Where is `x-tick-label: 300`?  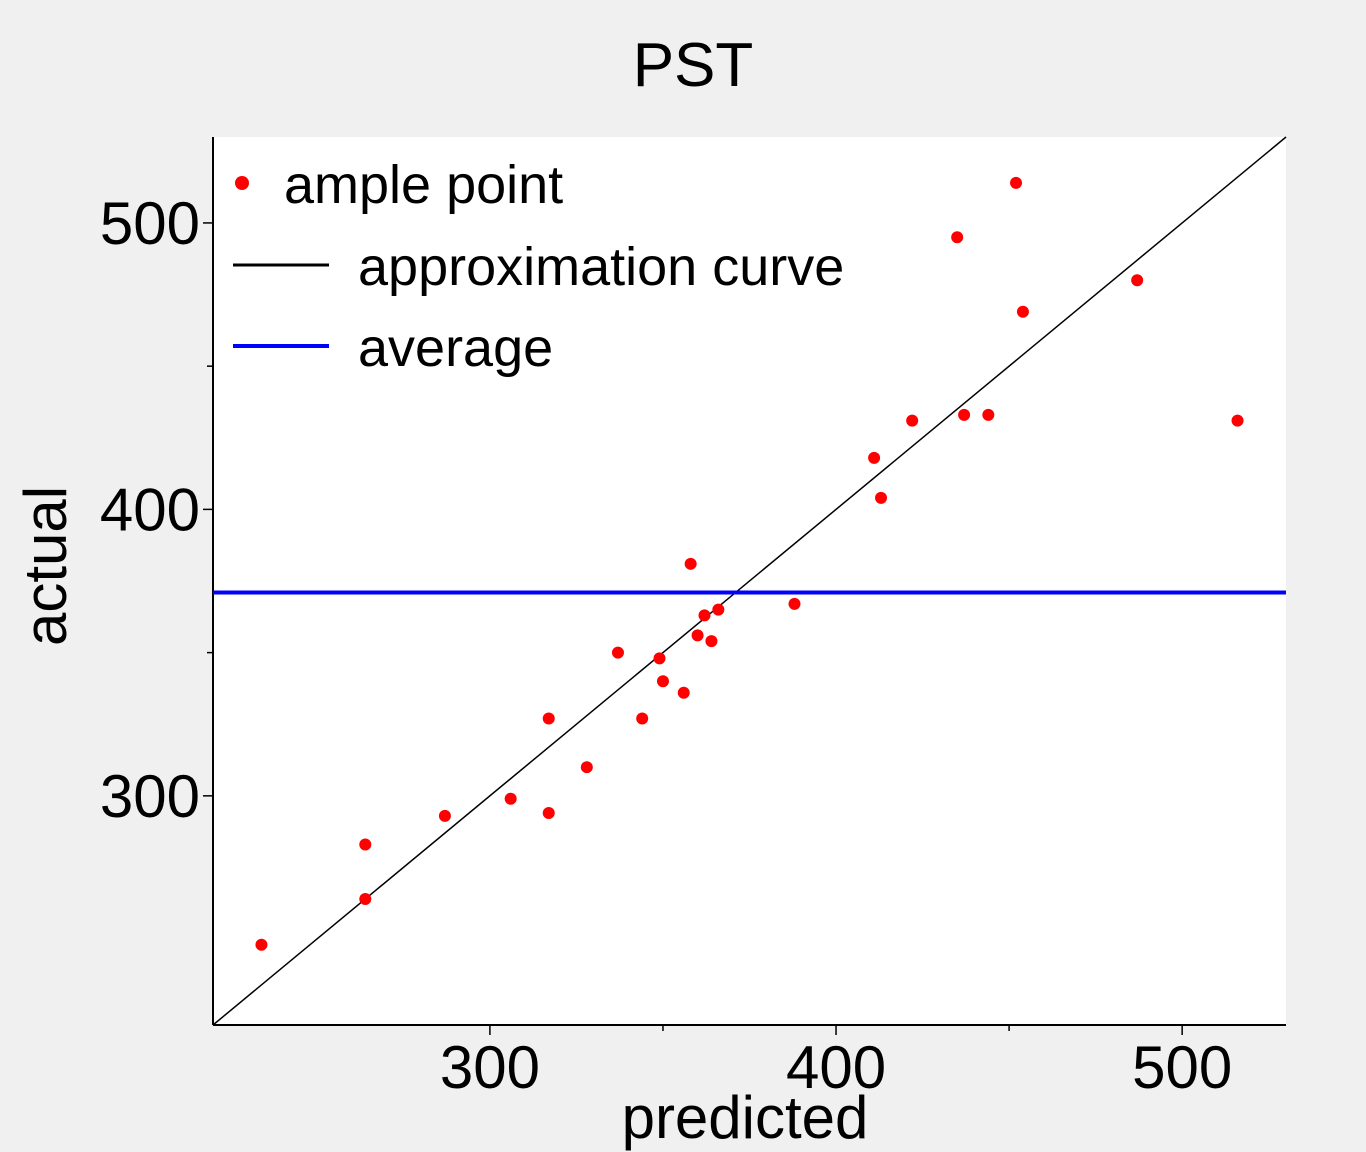
x-tick-label: 300 is located at coordinates (490, 1067).